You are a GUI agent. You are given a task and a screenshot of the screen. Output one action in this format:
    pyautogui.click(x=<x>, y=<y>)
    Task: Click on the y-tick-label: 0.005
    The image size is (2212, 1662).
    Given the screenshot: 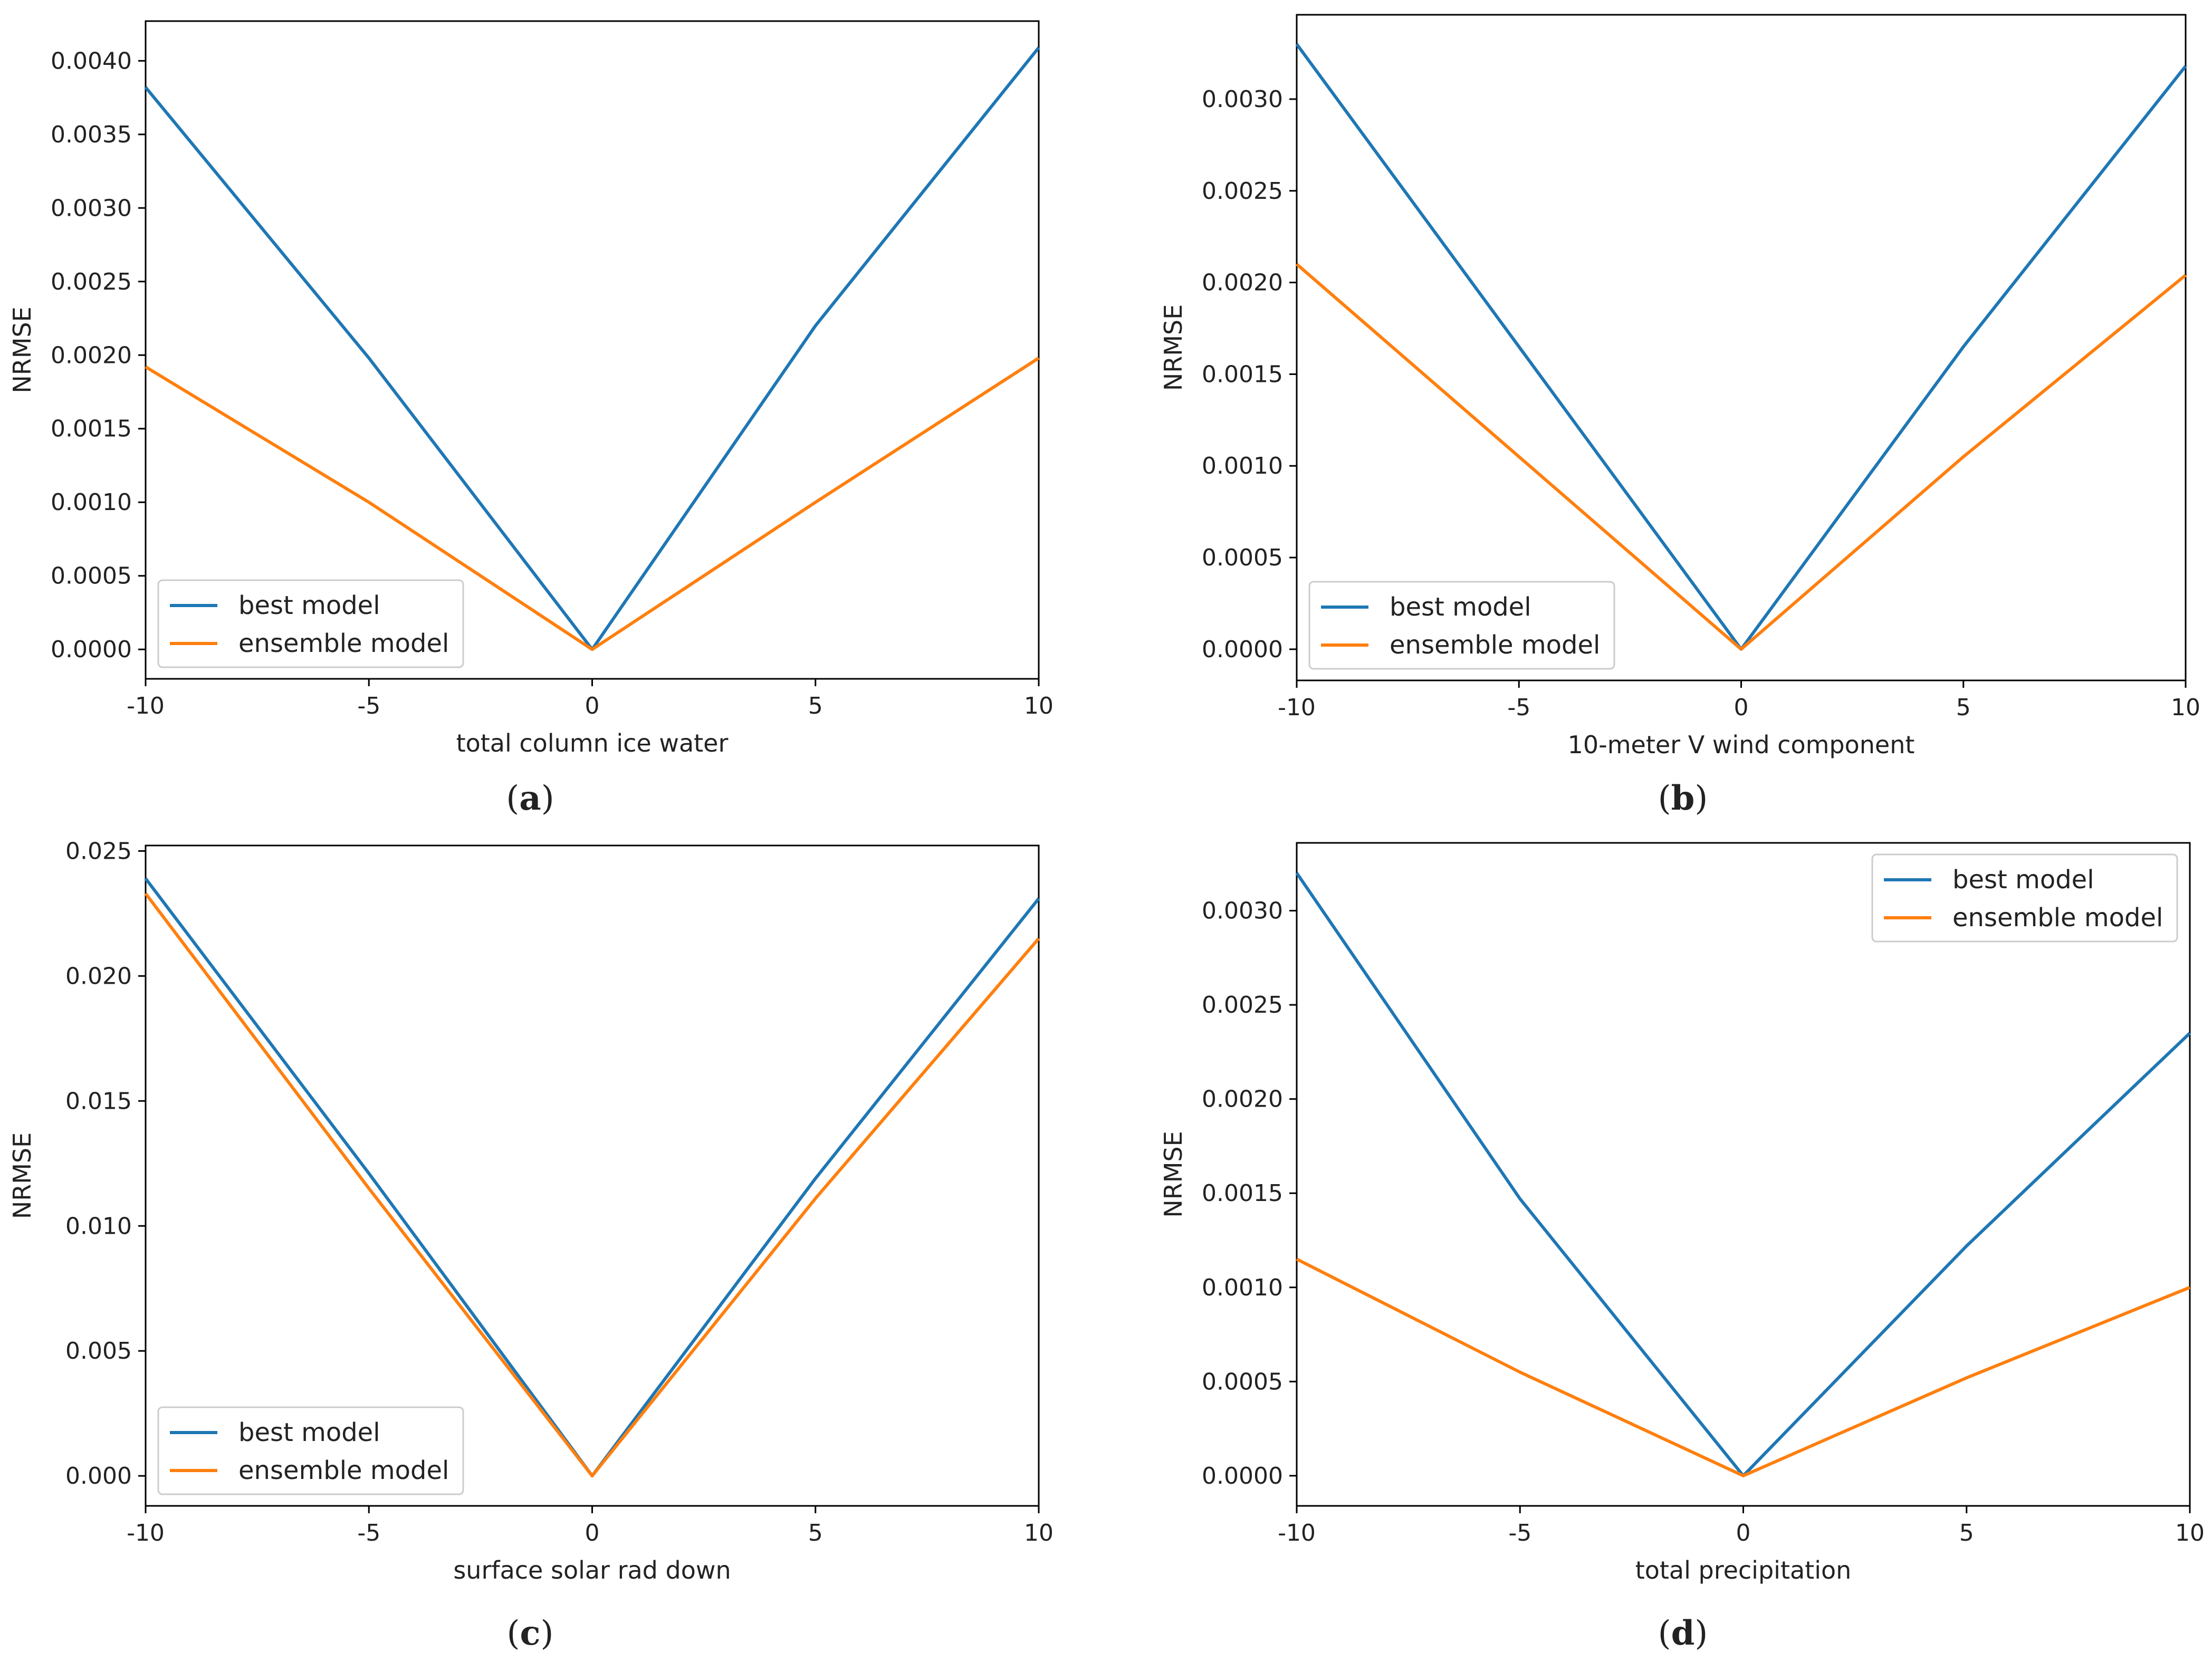 What is the action you would take?
    pyautogui.click(x=98, y=1351)
    